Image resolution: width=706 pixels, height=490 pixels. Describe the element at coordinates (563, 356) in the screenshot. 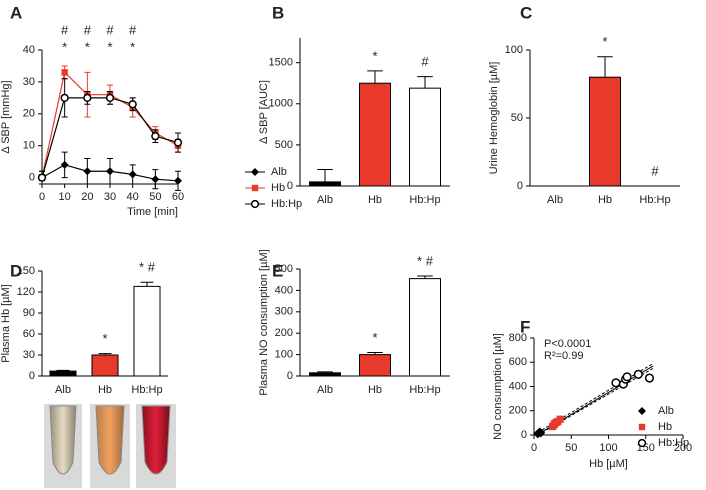

I see `annotation: R²=0.99` at that location.